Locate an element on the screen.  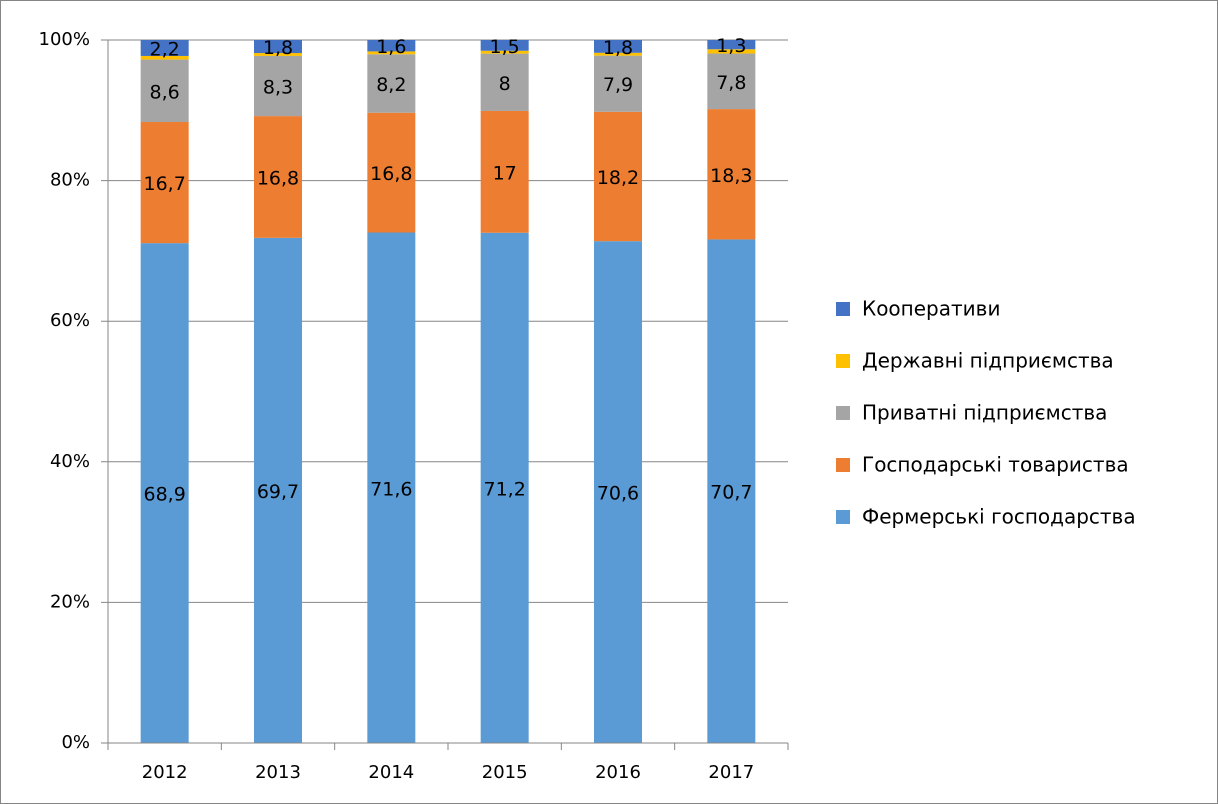
legend-label: Приватні підприємства is located at coordinates (984, 413).